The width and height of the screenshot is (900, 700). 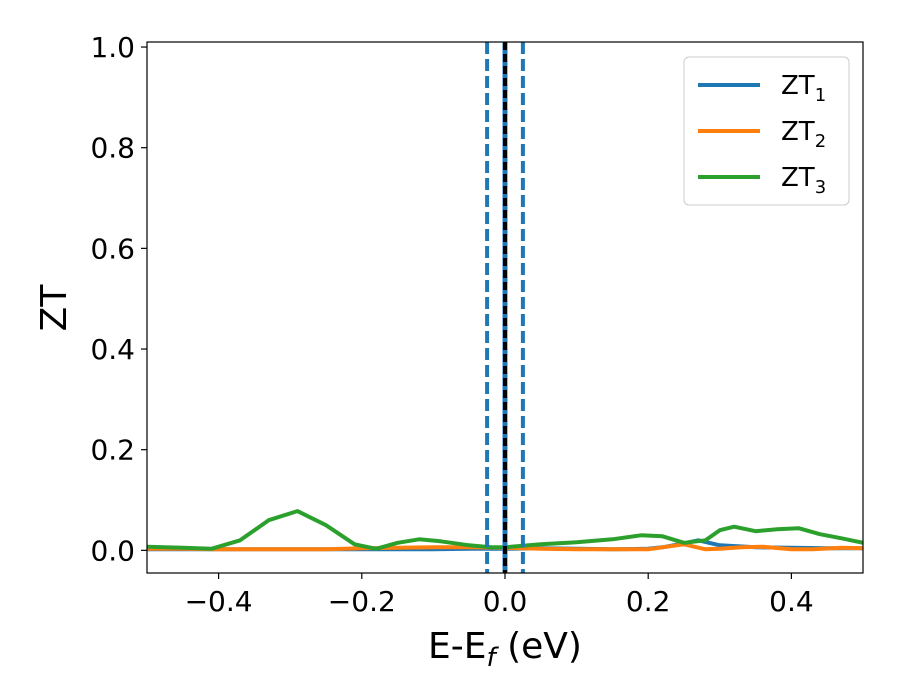 I want to click on y-tick-label: 1.0, so click(x=112, y=47).